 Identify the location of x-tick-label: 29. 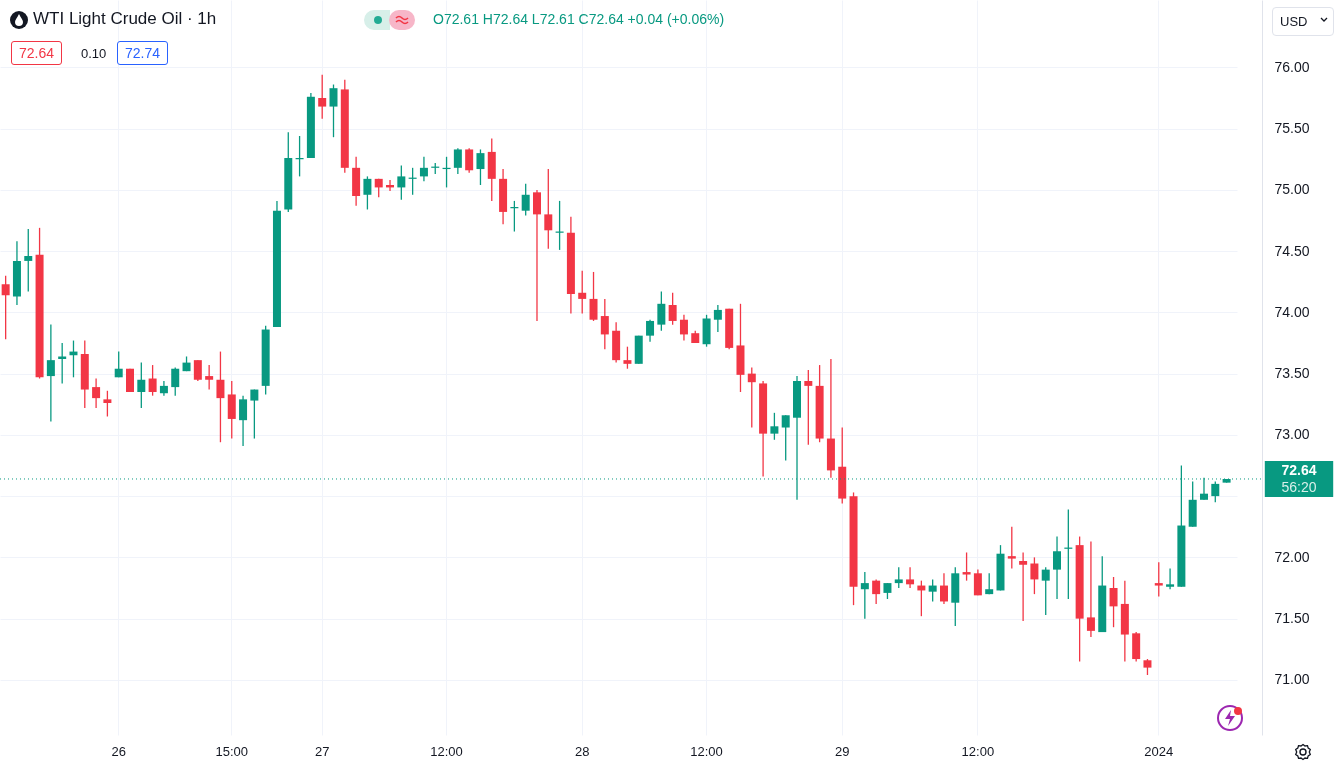
(842, 751).